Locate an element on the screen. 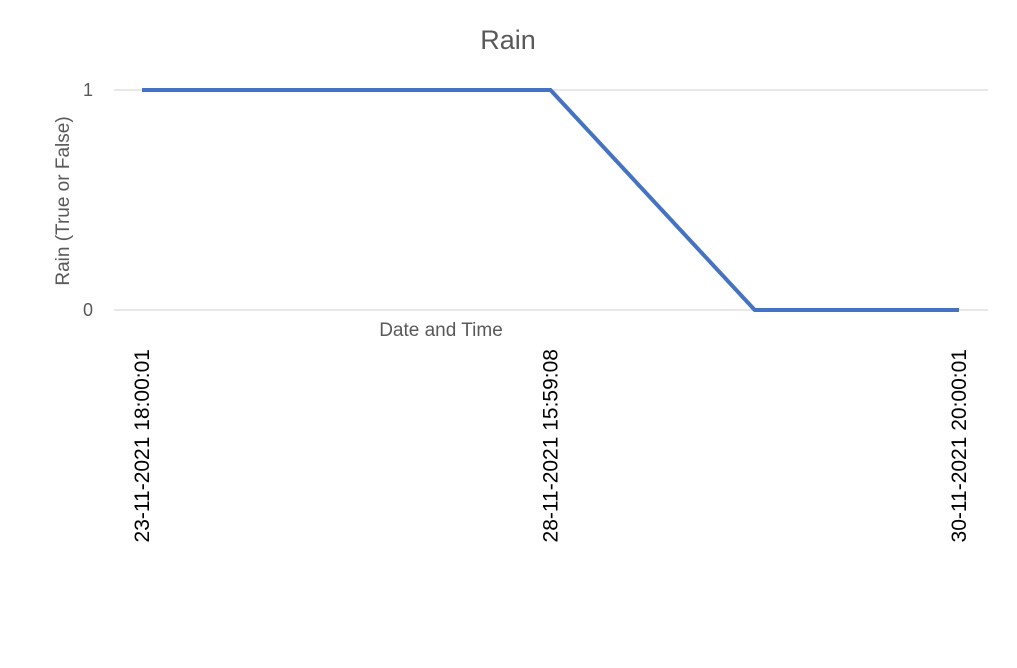  chart-title: Rain is located at coordinates (508, 40).